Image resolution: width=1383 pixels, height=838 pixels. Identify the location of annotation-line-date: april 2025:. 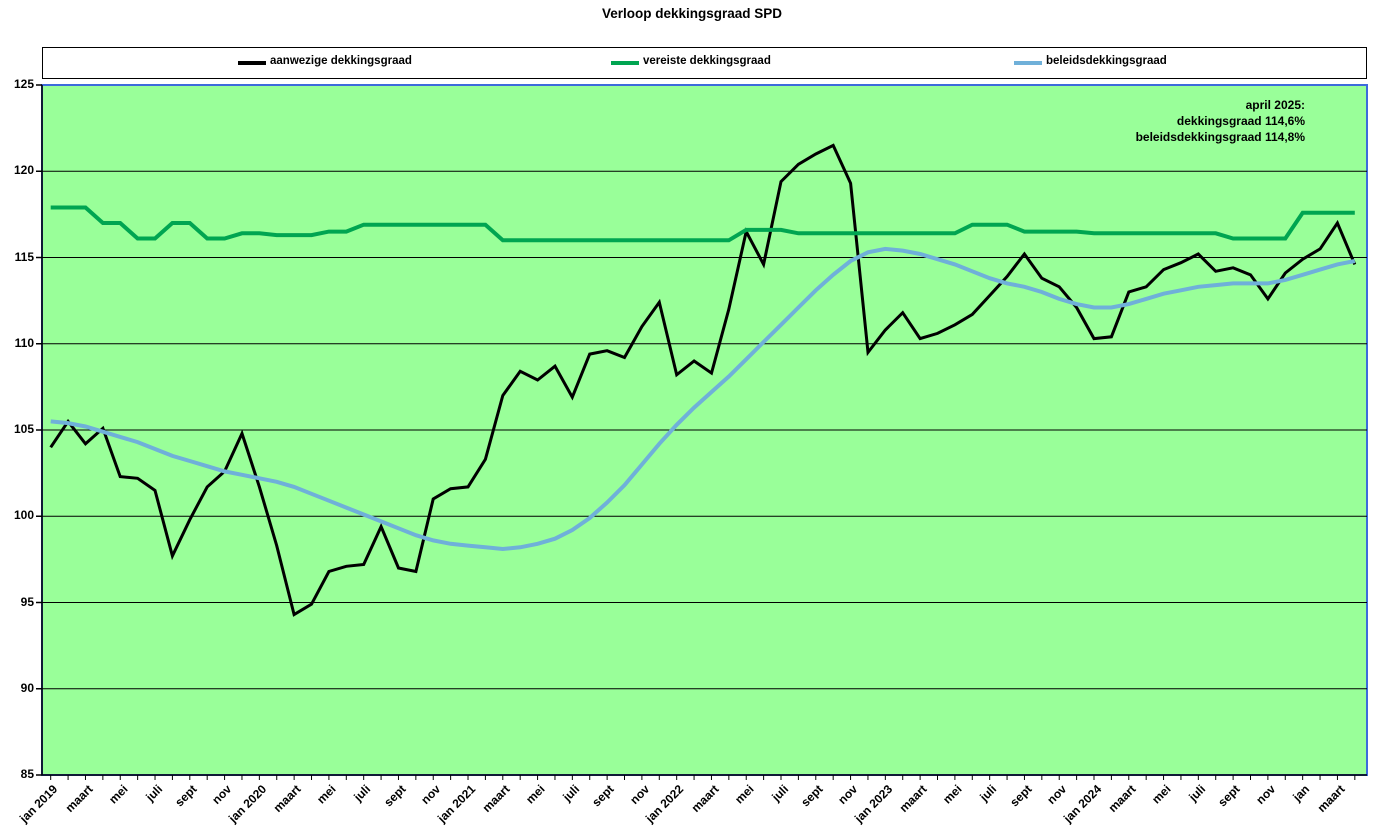
(1275, 105).